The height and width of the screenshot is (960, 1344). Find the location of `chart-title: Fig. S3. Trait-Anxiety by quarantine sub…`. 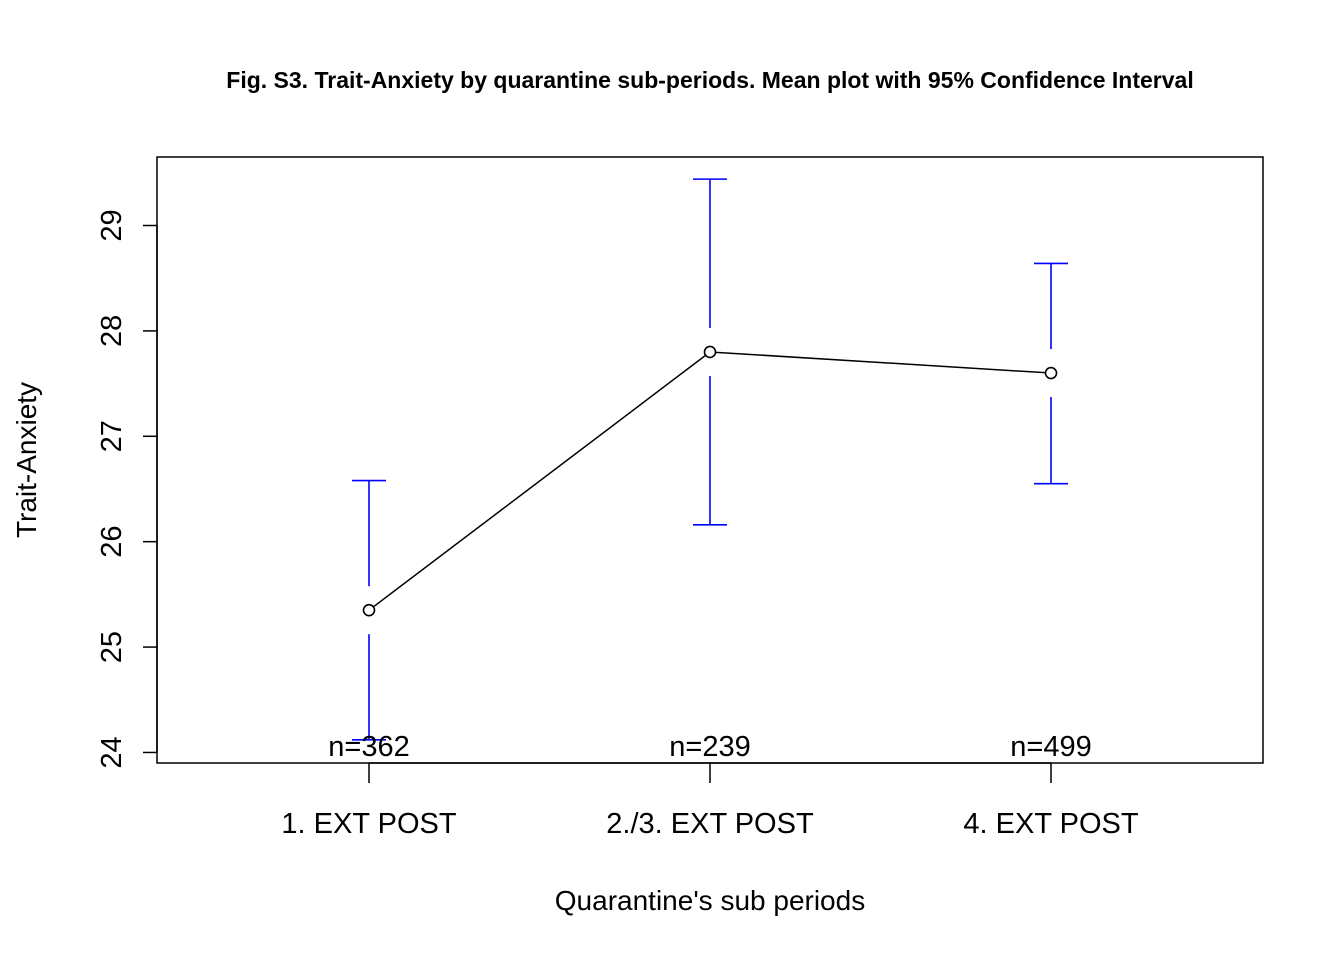

chart-title: Fig. S3. Trait-Anxiety by quarantine sub… is located at coordinates (709, 80).